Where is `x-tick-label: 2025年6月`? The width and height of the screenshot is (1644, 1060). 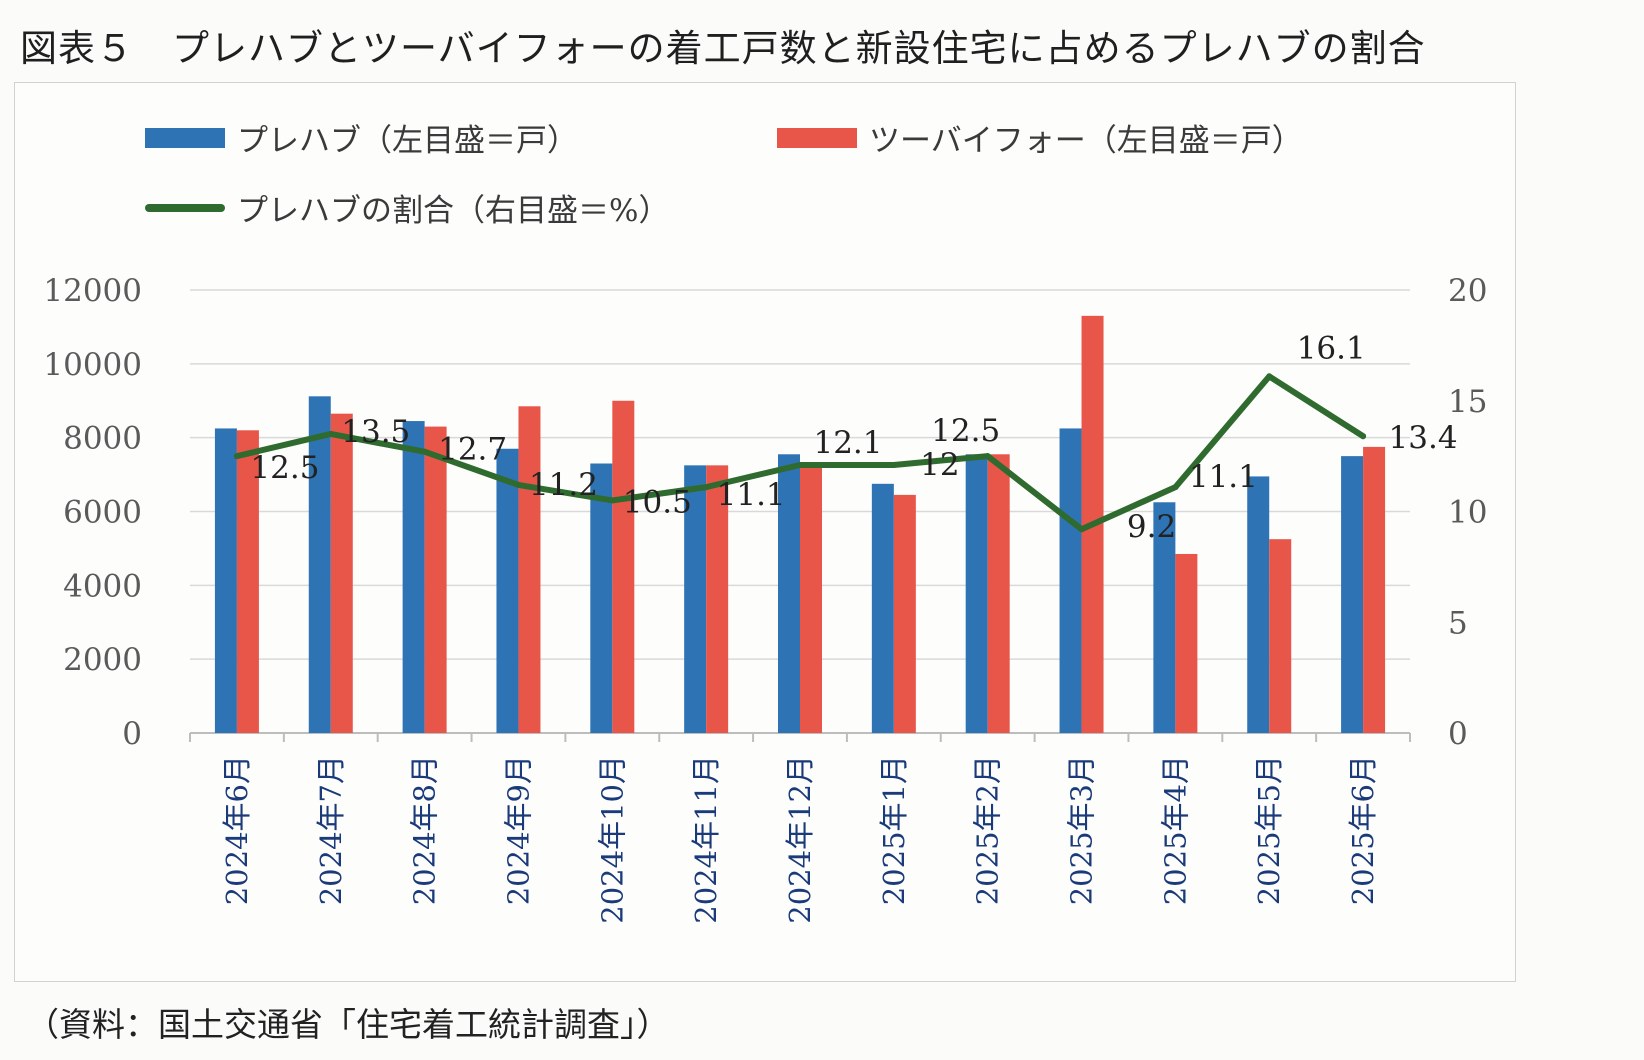 x-tick-label: 2025年6月 is located at coordinates (1363, 830).